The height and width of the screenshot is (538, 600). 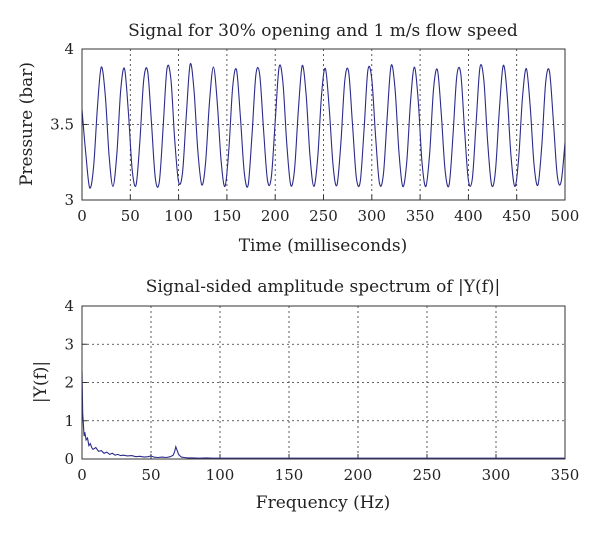 What do you see at coordinates (323, 246) in the screenshot?
I see `time-signal-xlabel: Time (milliseconds)` at bounding box center [323, 246].